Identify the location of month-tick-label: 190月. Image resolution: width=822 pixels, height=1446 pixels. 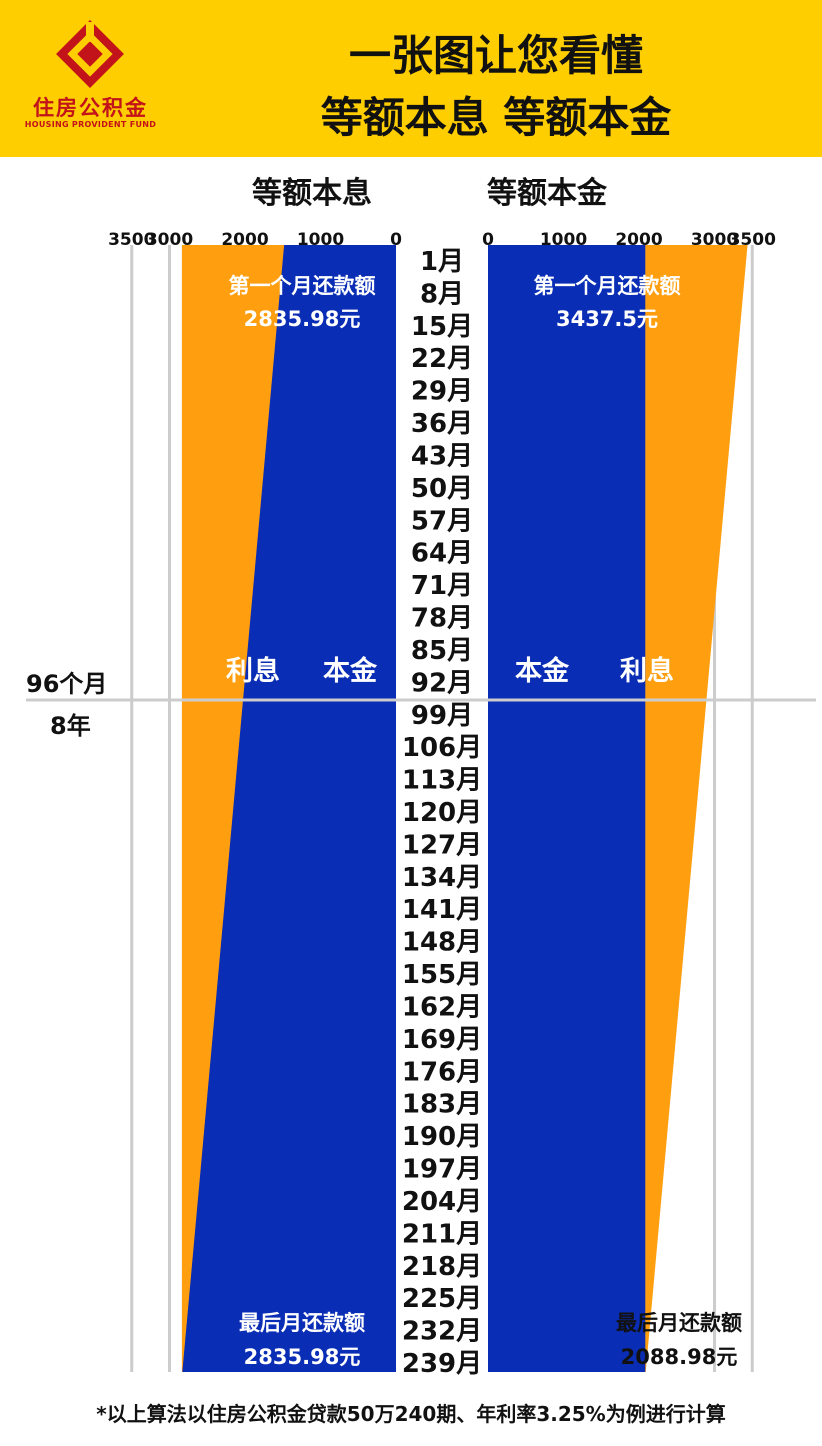
(442, 1137).